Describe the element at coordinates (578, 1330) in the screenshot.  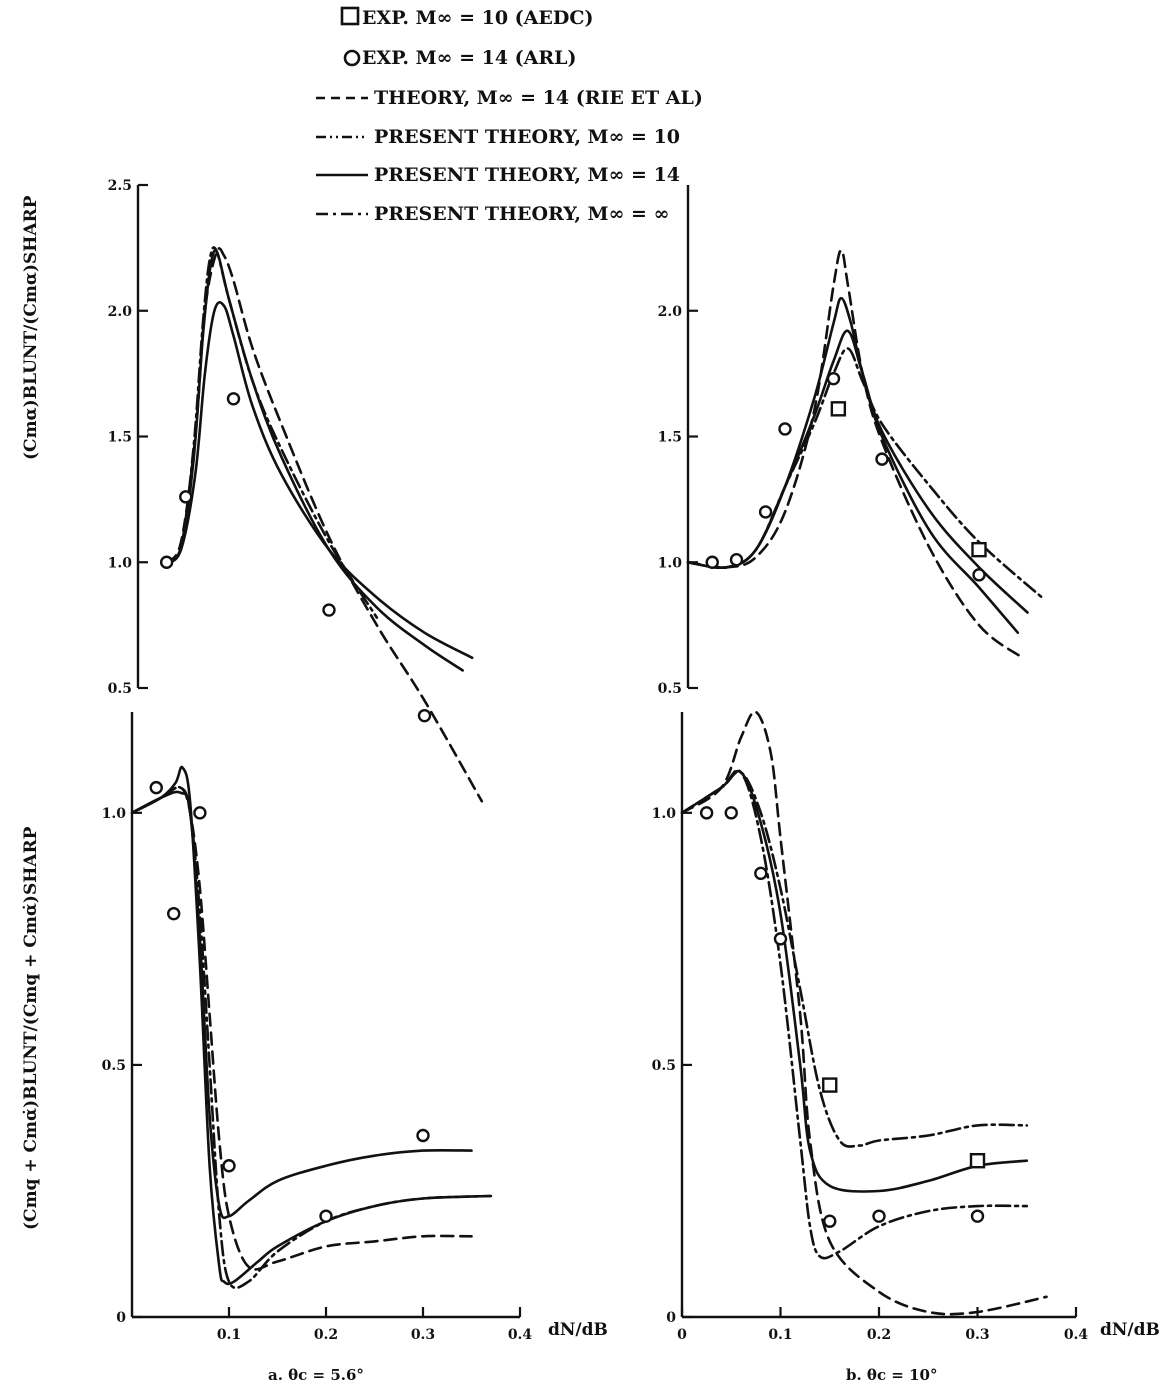
I see `x-axis-title-left: dN/dB` at that location.